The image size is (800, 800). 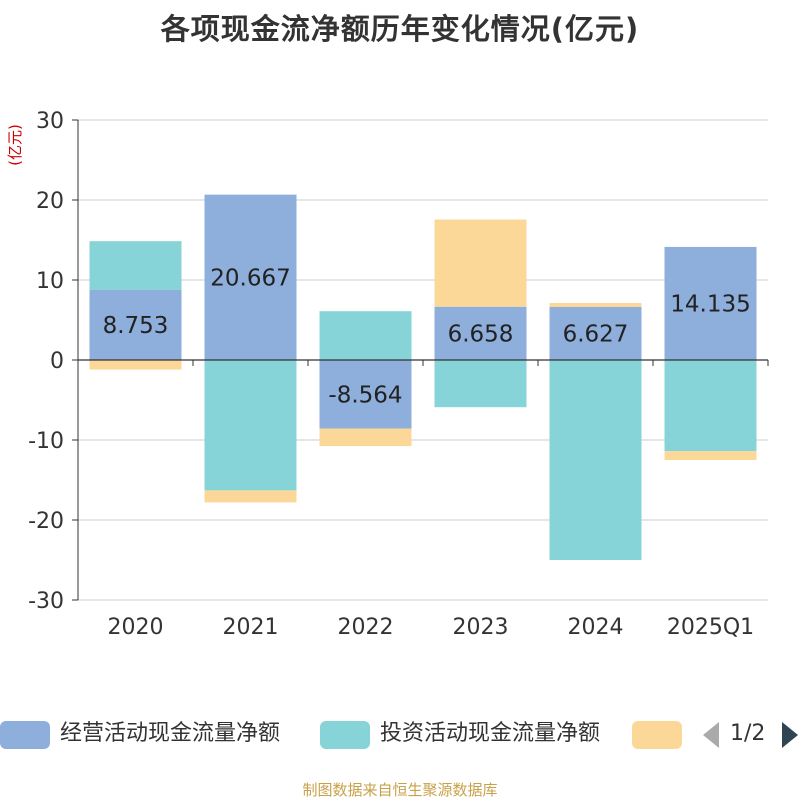 What do you see at coordinates (481, 627) in the screenshot?
I see `x-tick-label: 2023` at bounding box center [481, 627].